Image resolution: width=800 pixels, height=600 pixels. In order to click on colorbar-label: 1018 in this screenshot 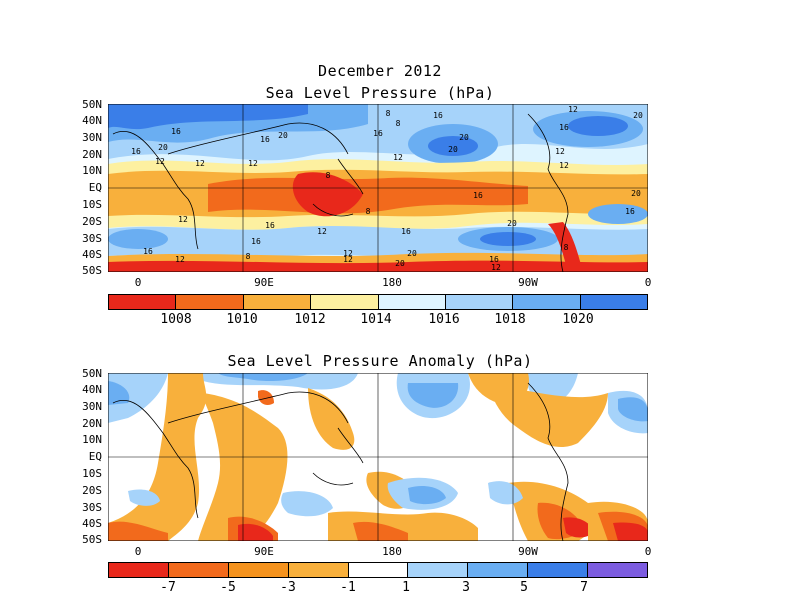, I will do `click(510, 319)`.